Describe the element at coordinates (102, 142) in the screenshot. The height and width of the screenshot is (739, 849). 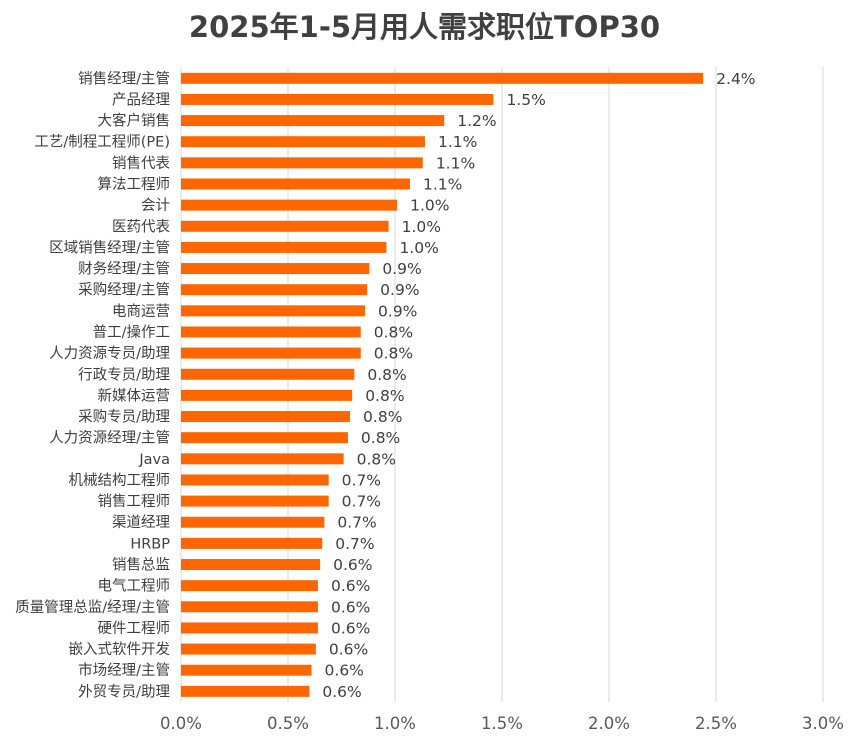
I see `category-label: 工艺/制程工程师(PE)` at that location.